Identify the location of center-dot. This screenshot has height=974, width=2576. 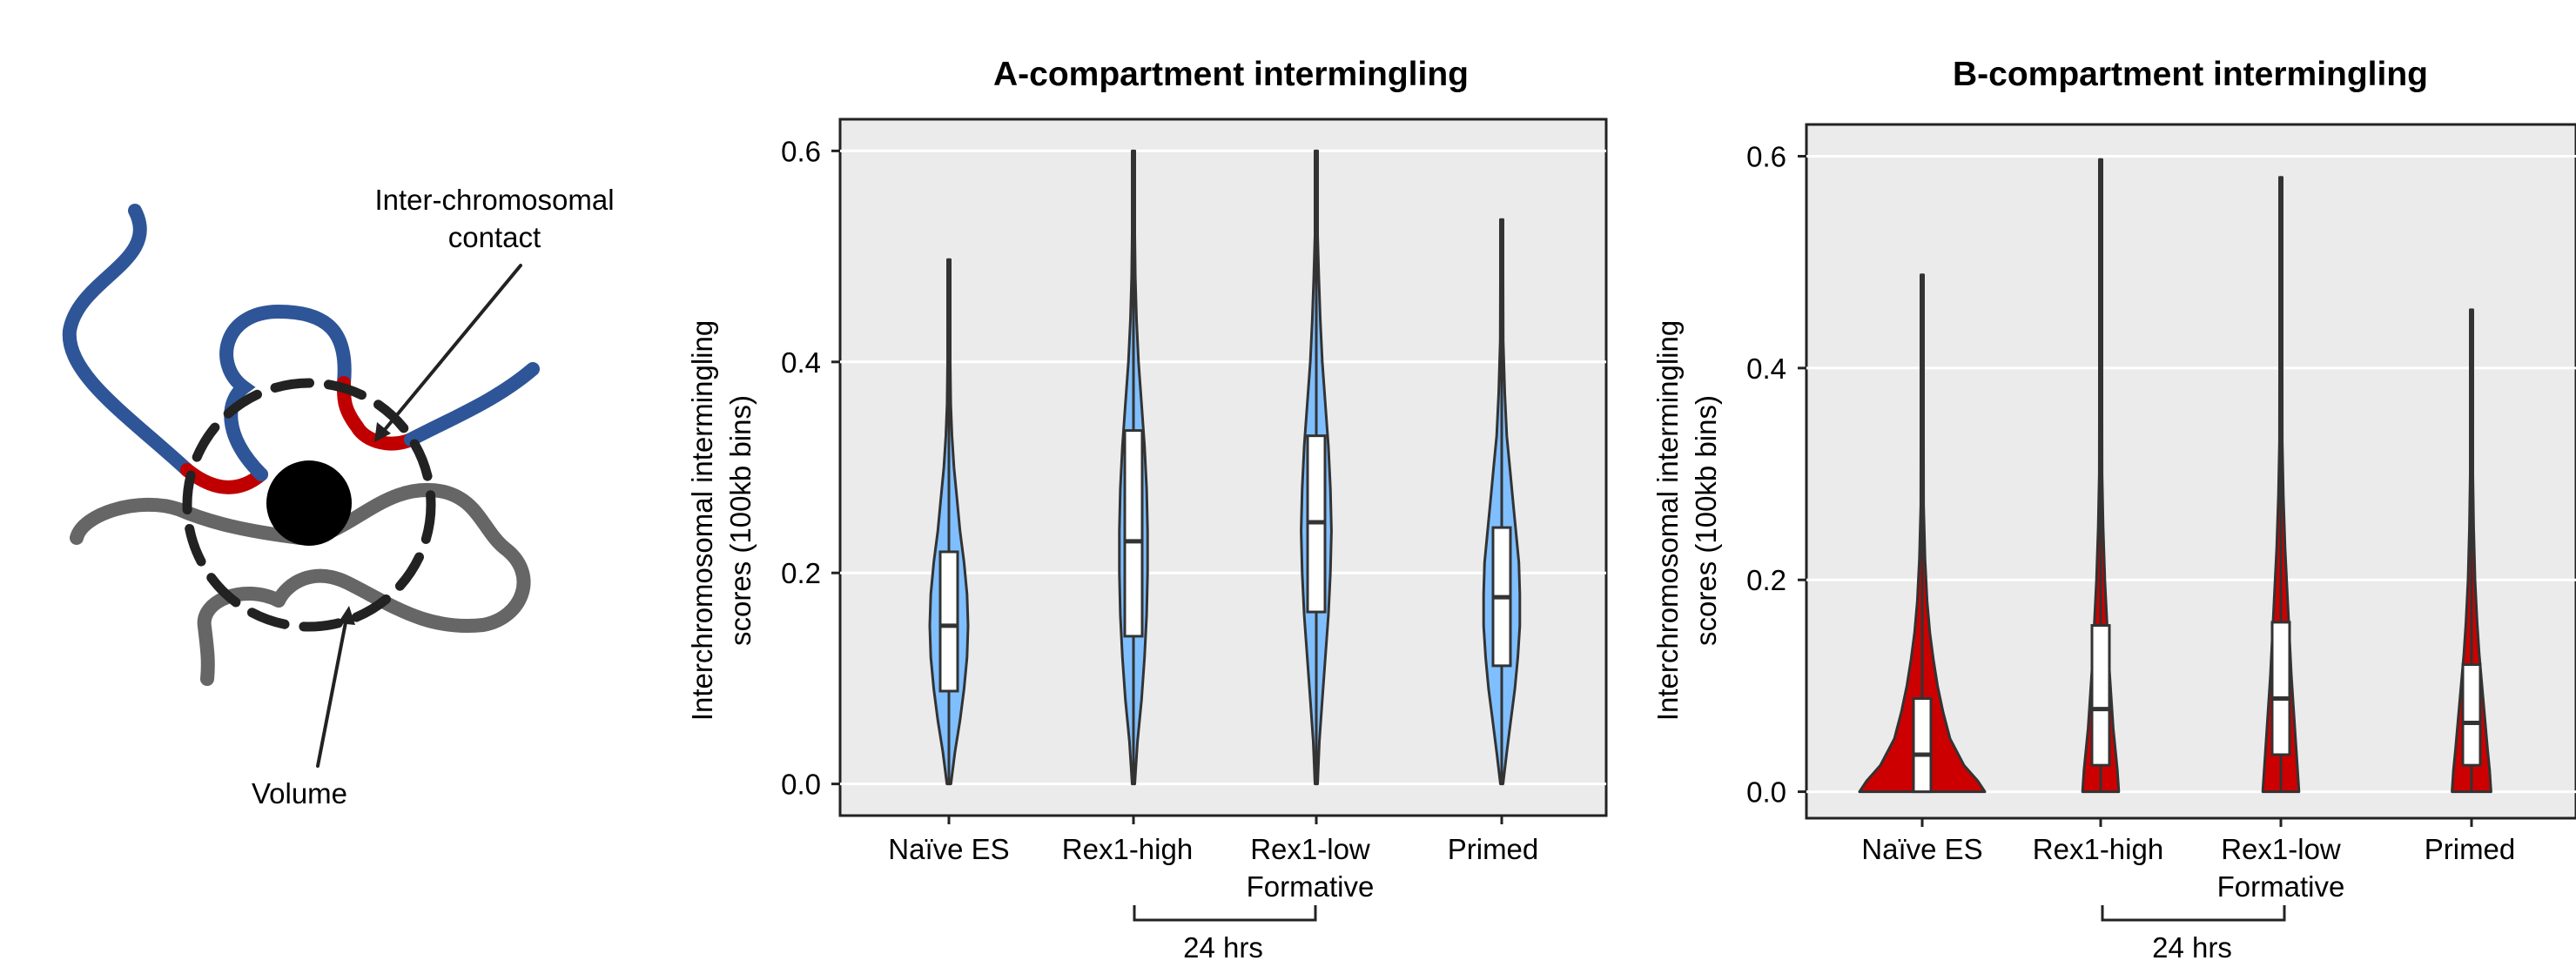
(309, 503).